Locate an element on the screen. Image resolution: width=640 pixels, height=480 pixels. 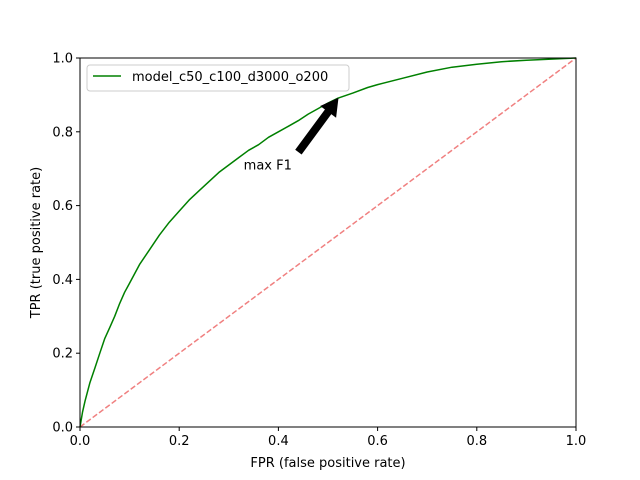
x-tick-label: 0.2 is located at coordinates (179, 441).